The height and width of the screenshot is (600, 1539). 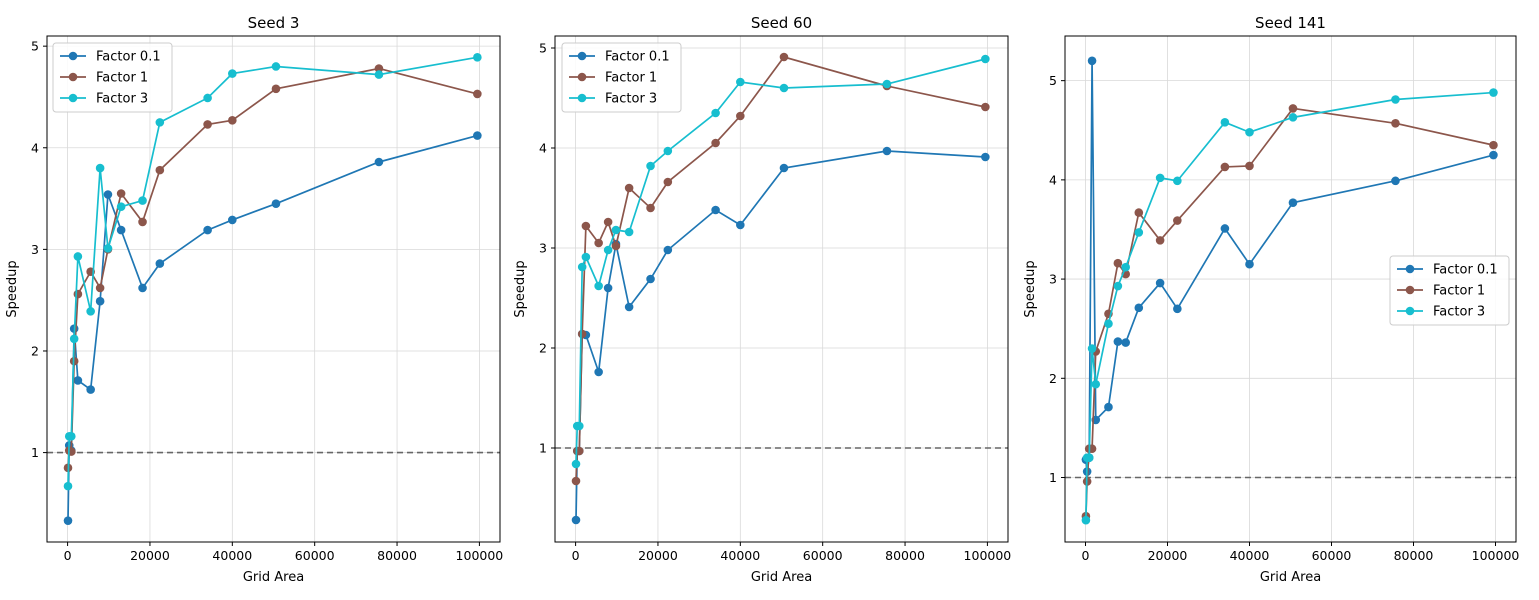 I want to click on legend-frame, so click(x=1449, y=290).